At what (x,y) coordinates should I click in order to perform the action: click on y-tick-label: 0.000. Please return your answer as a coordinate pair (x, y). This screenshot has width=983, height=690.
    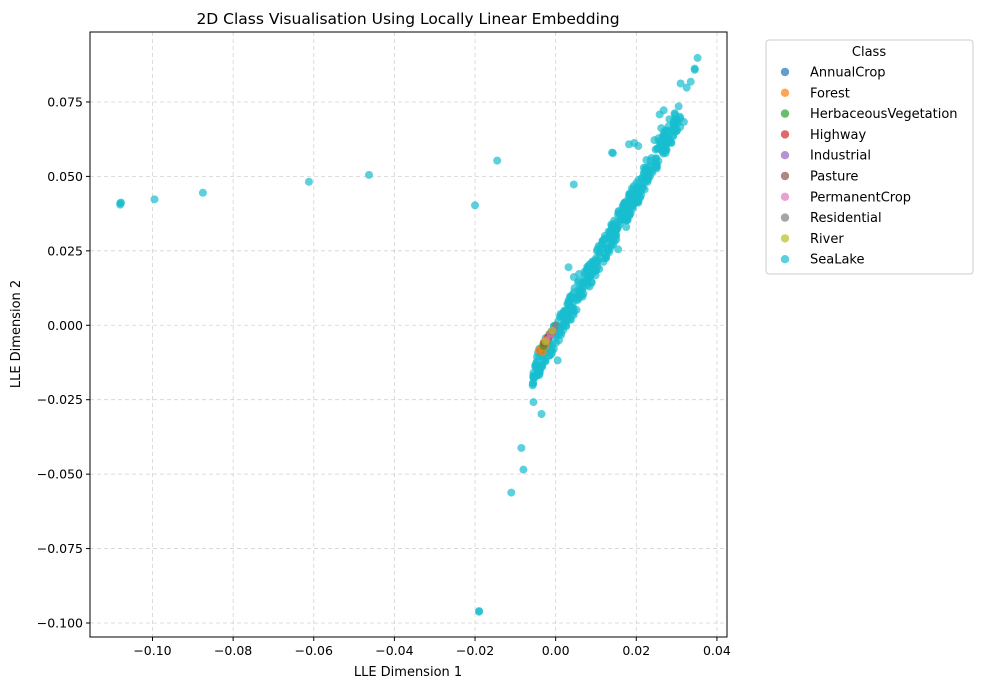
    Looking at the image, I should click on (65, 325).